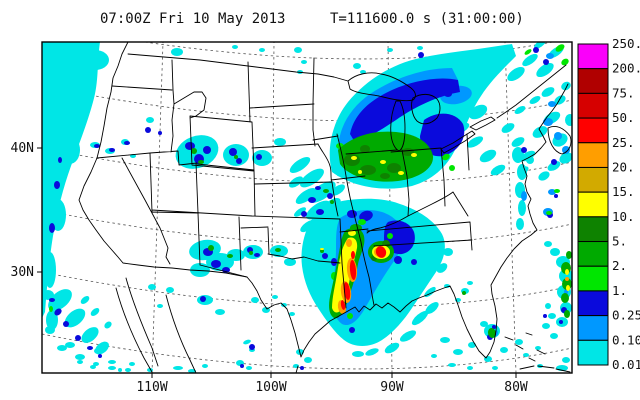 The height and width of the screenshot is (400, 640). I want to click on meridian-100w, so click(272, 207).